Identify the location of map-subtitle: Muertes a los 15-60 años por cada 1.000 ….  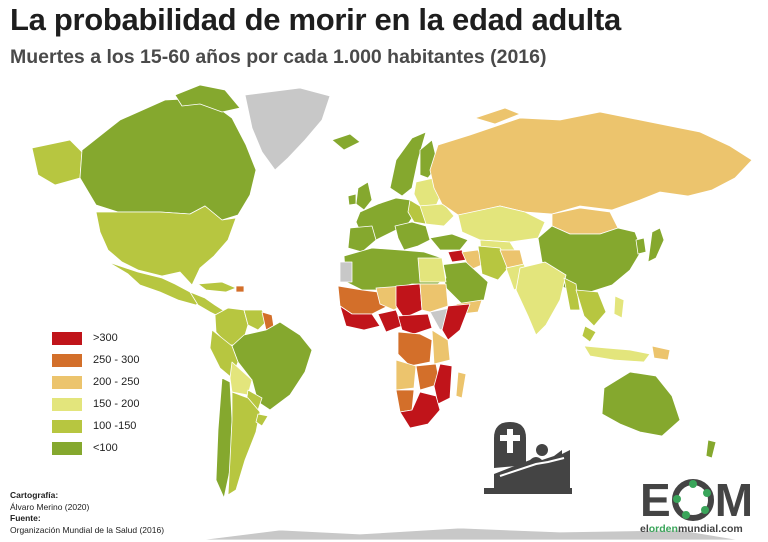
(278, 57).